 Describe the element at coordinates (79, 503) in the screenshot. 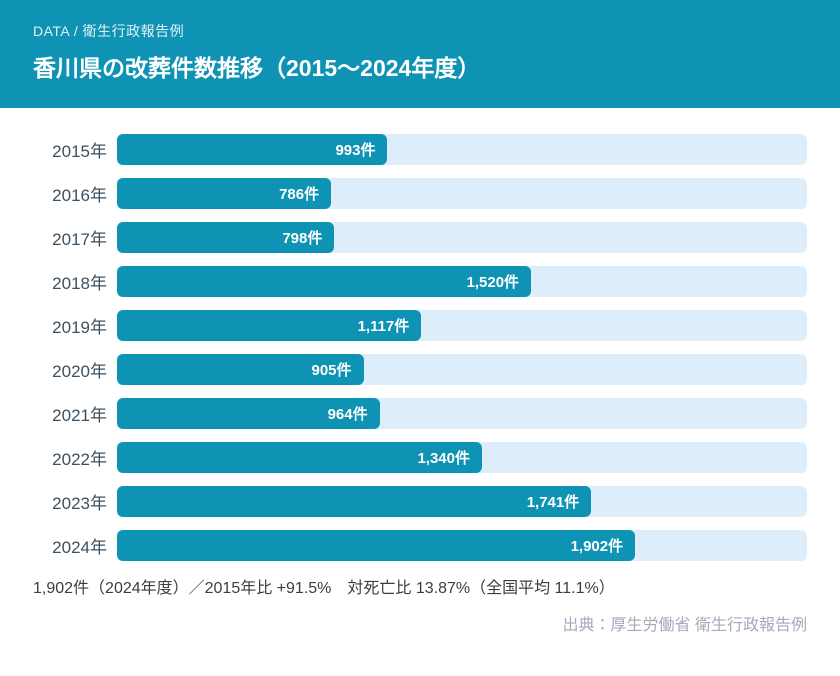

I see `year-label: 2023年` at that location.